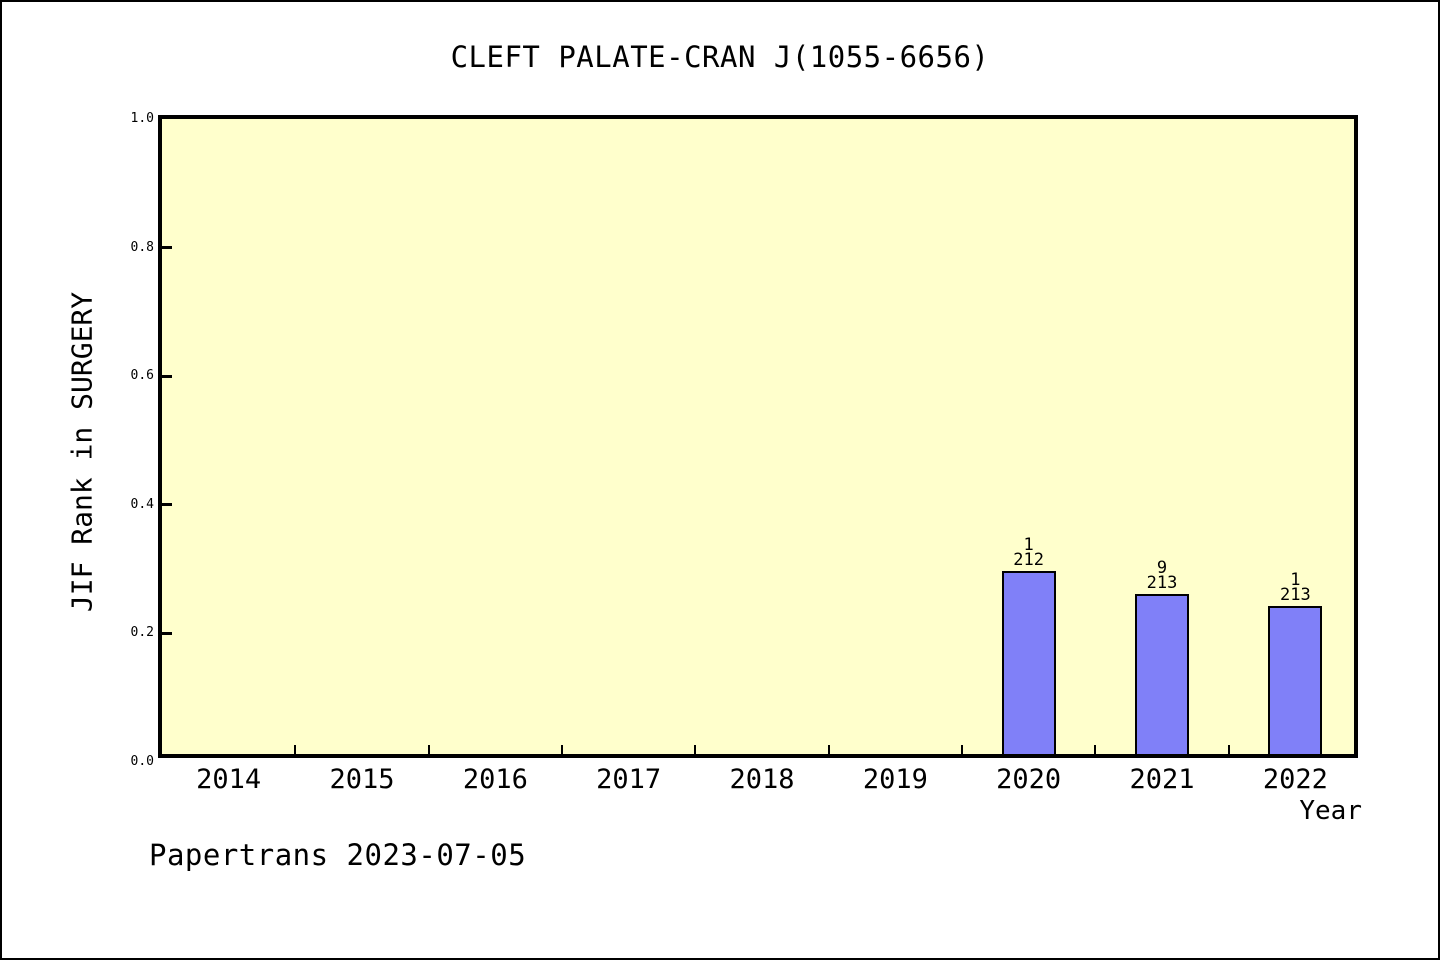 The image size is (1440, 960). Describe the element at coordinates (142, 633) in the screenshot. I see `y-tick-label: 0.2` at that location.